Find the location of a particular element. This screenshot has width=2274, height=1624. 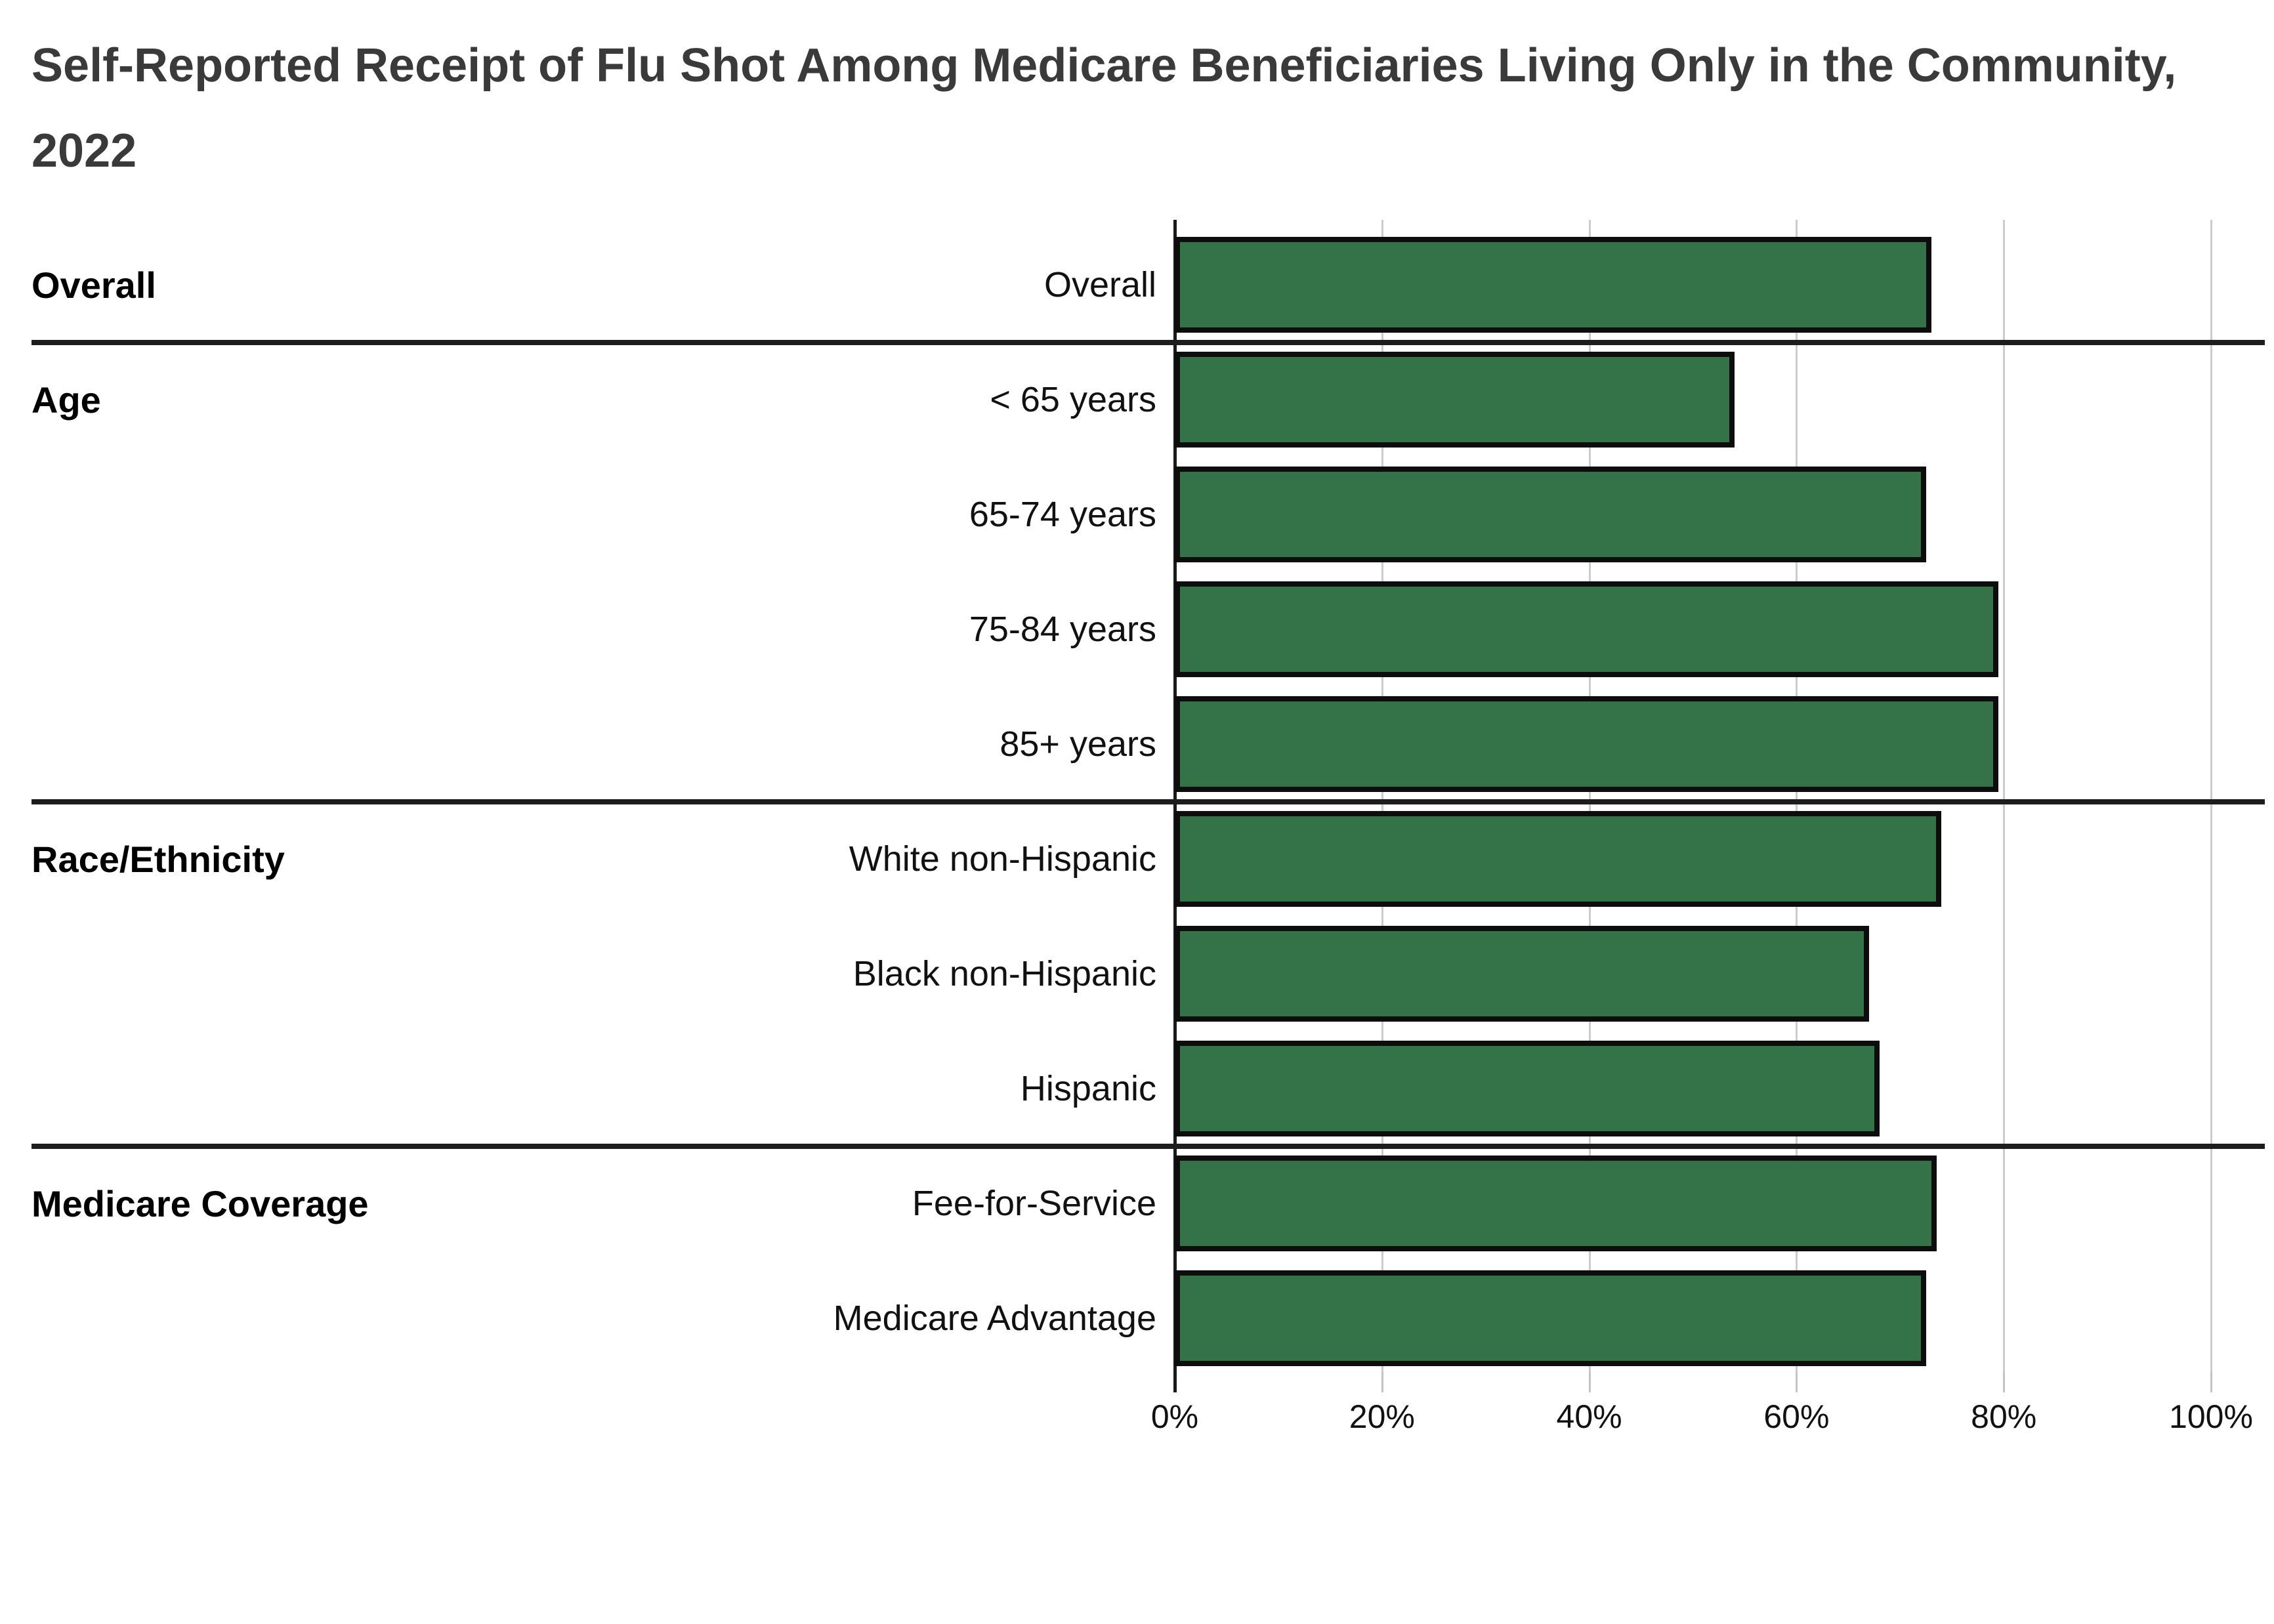

row-label: Medicare Advantage is located at coordinates (994, 1319).